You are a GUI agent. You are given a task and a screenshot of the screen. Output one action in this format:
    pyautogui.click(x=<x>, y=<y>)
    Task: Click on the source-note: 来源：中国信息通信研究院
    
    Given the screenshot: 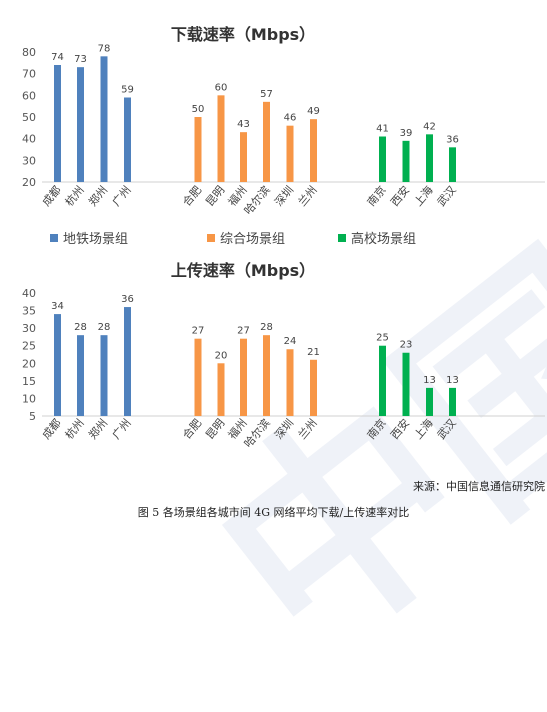 What is the action you would take?
    pyautogui.click(x=479, y=486)
    